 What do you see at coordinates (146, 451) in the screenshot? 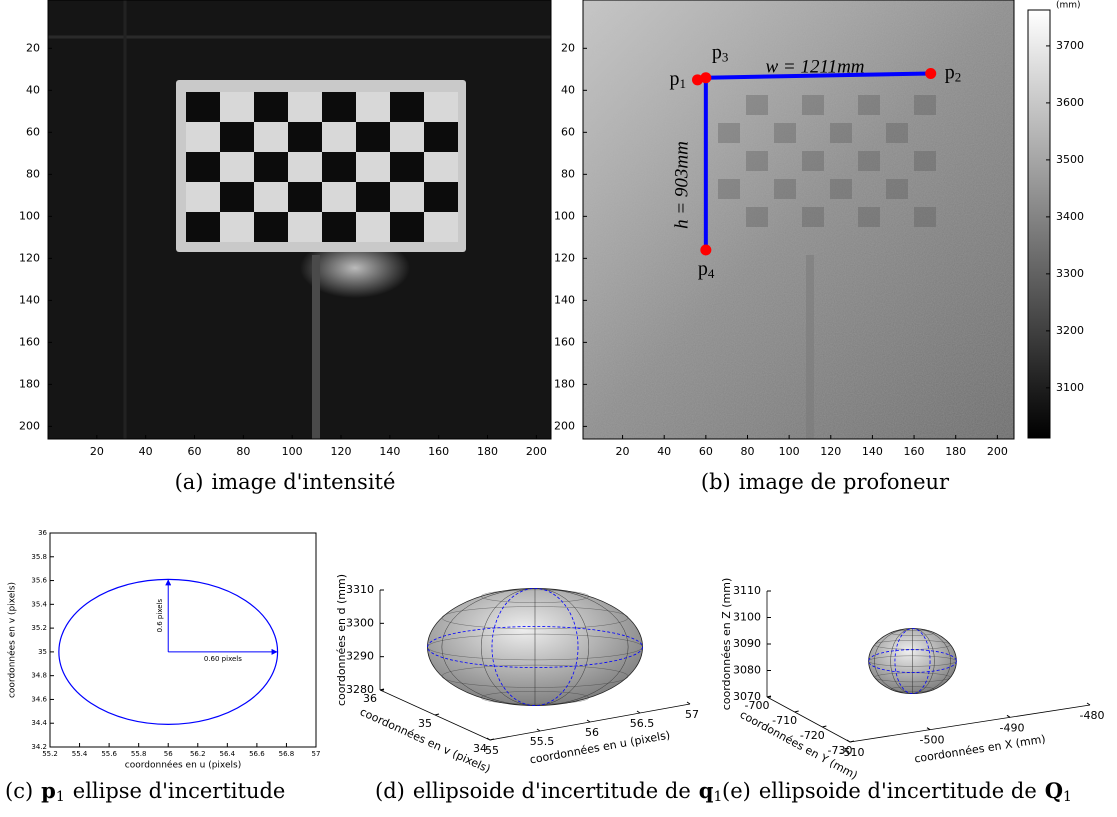
I see `x-tick-label: 40` at bounding box center [146, 451].